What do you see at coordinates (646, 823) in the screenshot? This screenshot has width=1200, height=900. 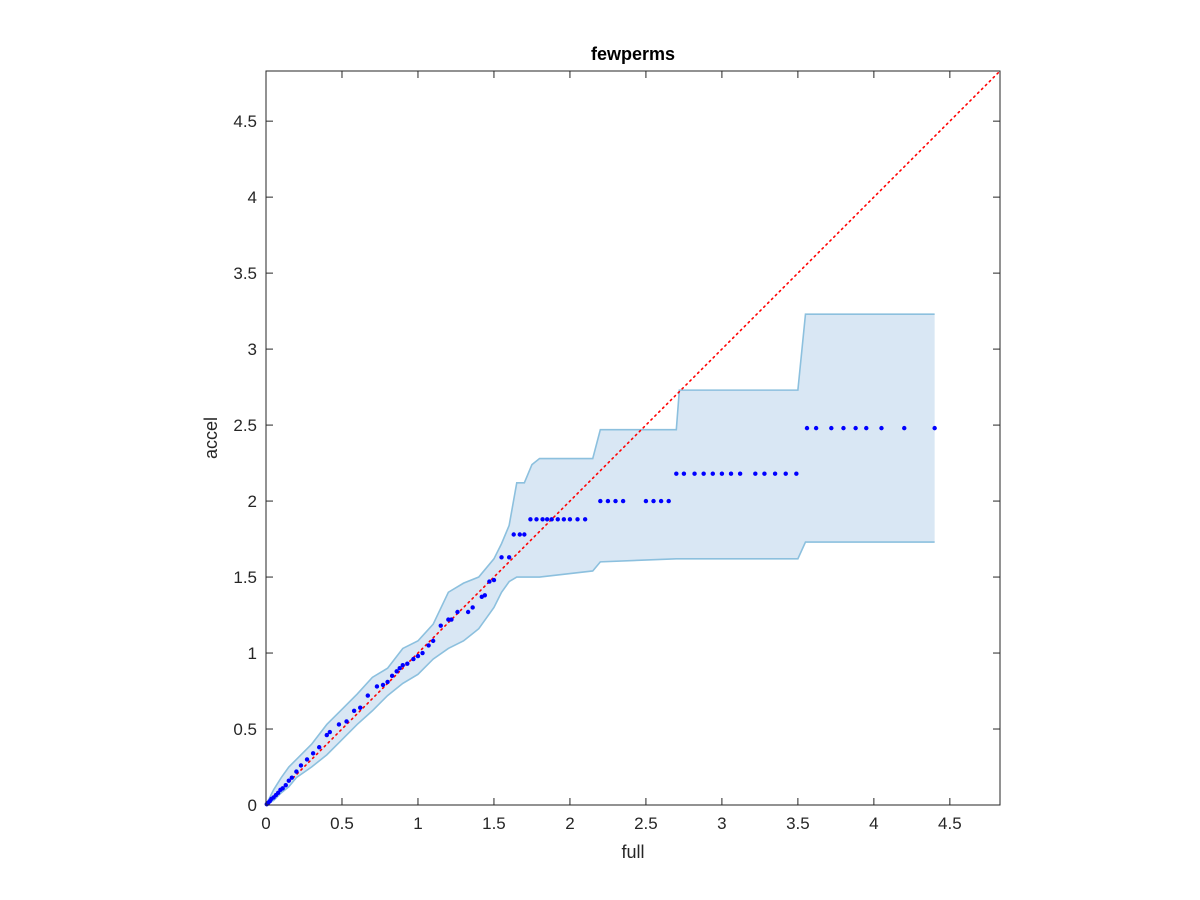 I see `x-tick-label: 2.5` at bounding box center [646, 823].